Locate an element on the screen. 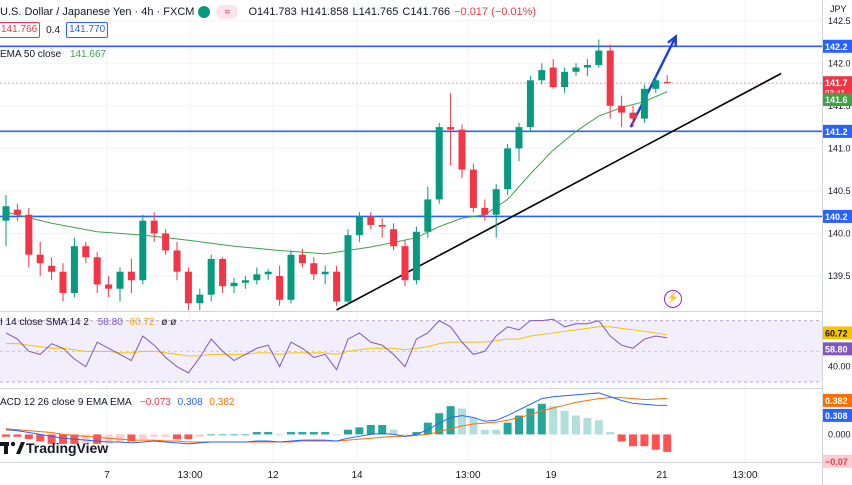 This screenshot has width=852, height=485. price-tag-resistance-top-bg is located at coordinates (837, 46).